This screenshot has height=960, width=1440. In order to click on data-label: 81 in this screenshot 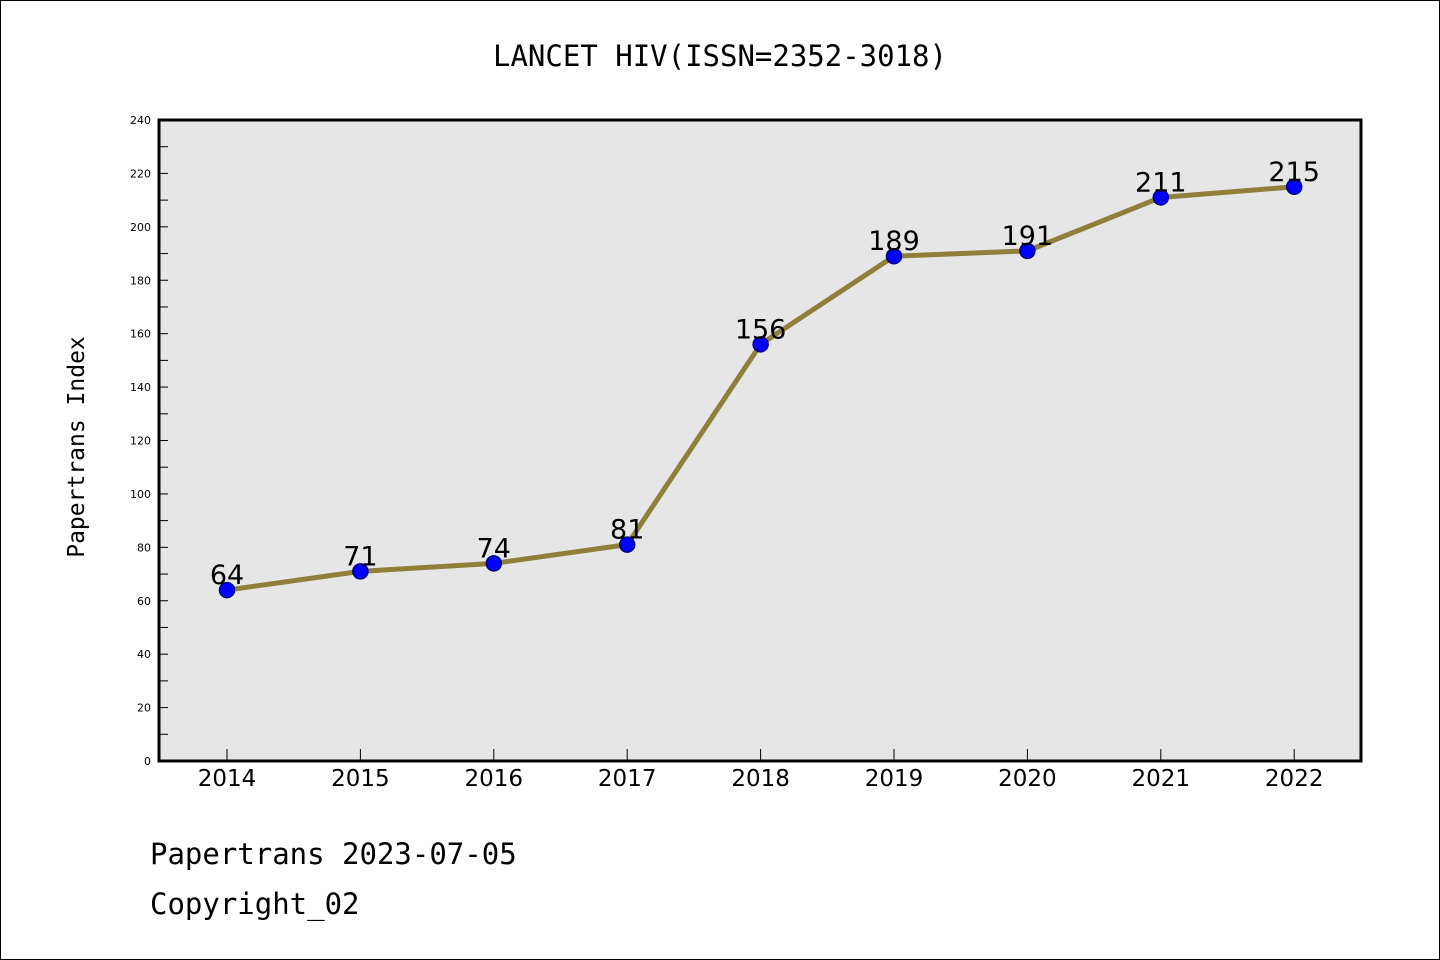, I will do `click(627, 530)`.